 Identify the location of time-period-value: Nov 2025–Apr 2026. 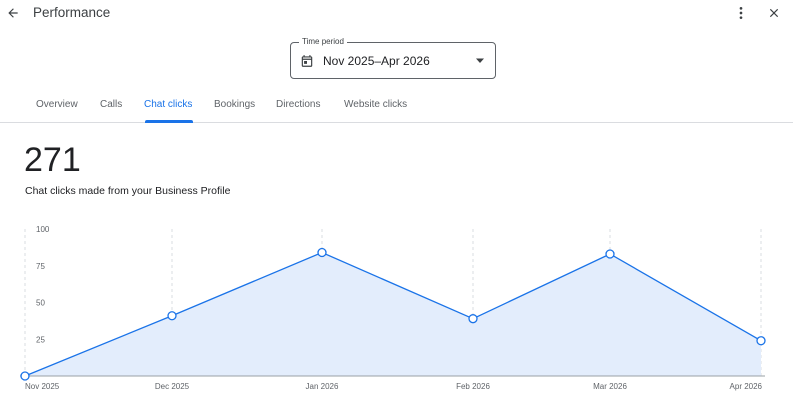
(376, 61).